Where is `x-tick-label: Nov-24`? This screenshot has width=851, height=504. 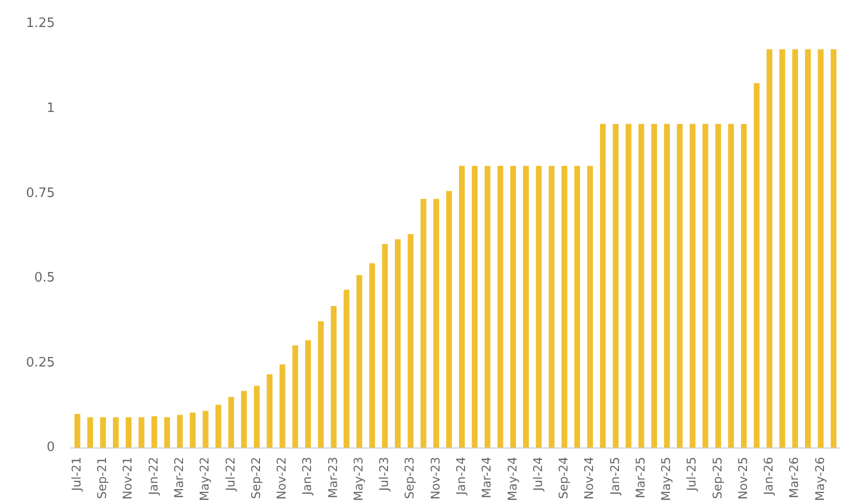 x-tick-label: Nov-24 is located at coordinates (589, 478).